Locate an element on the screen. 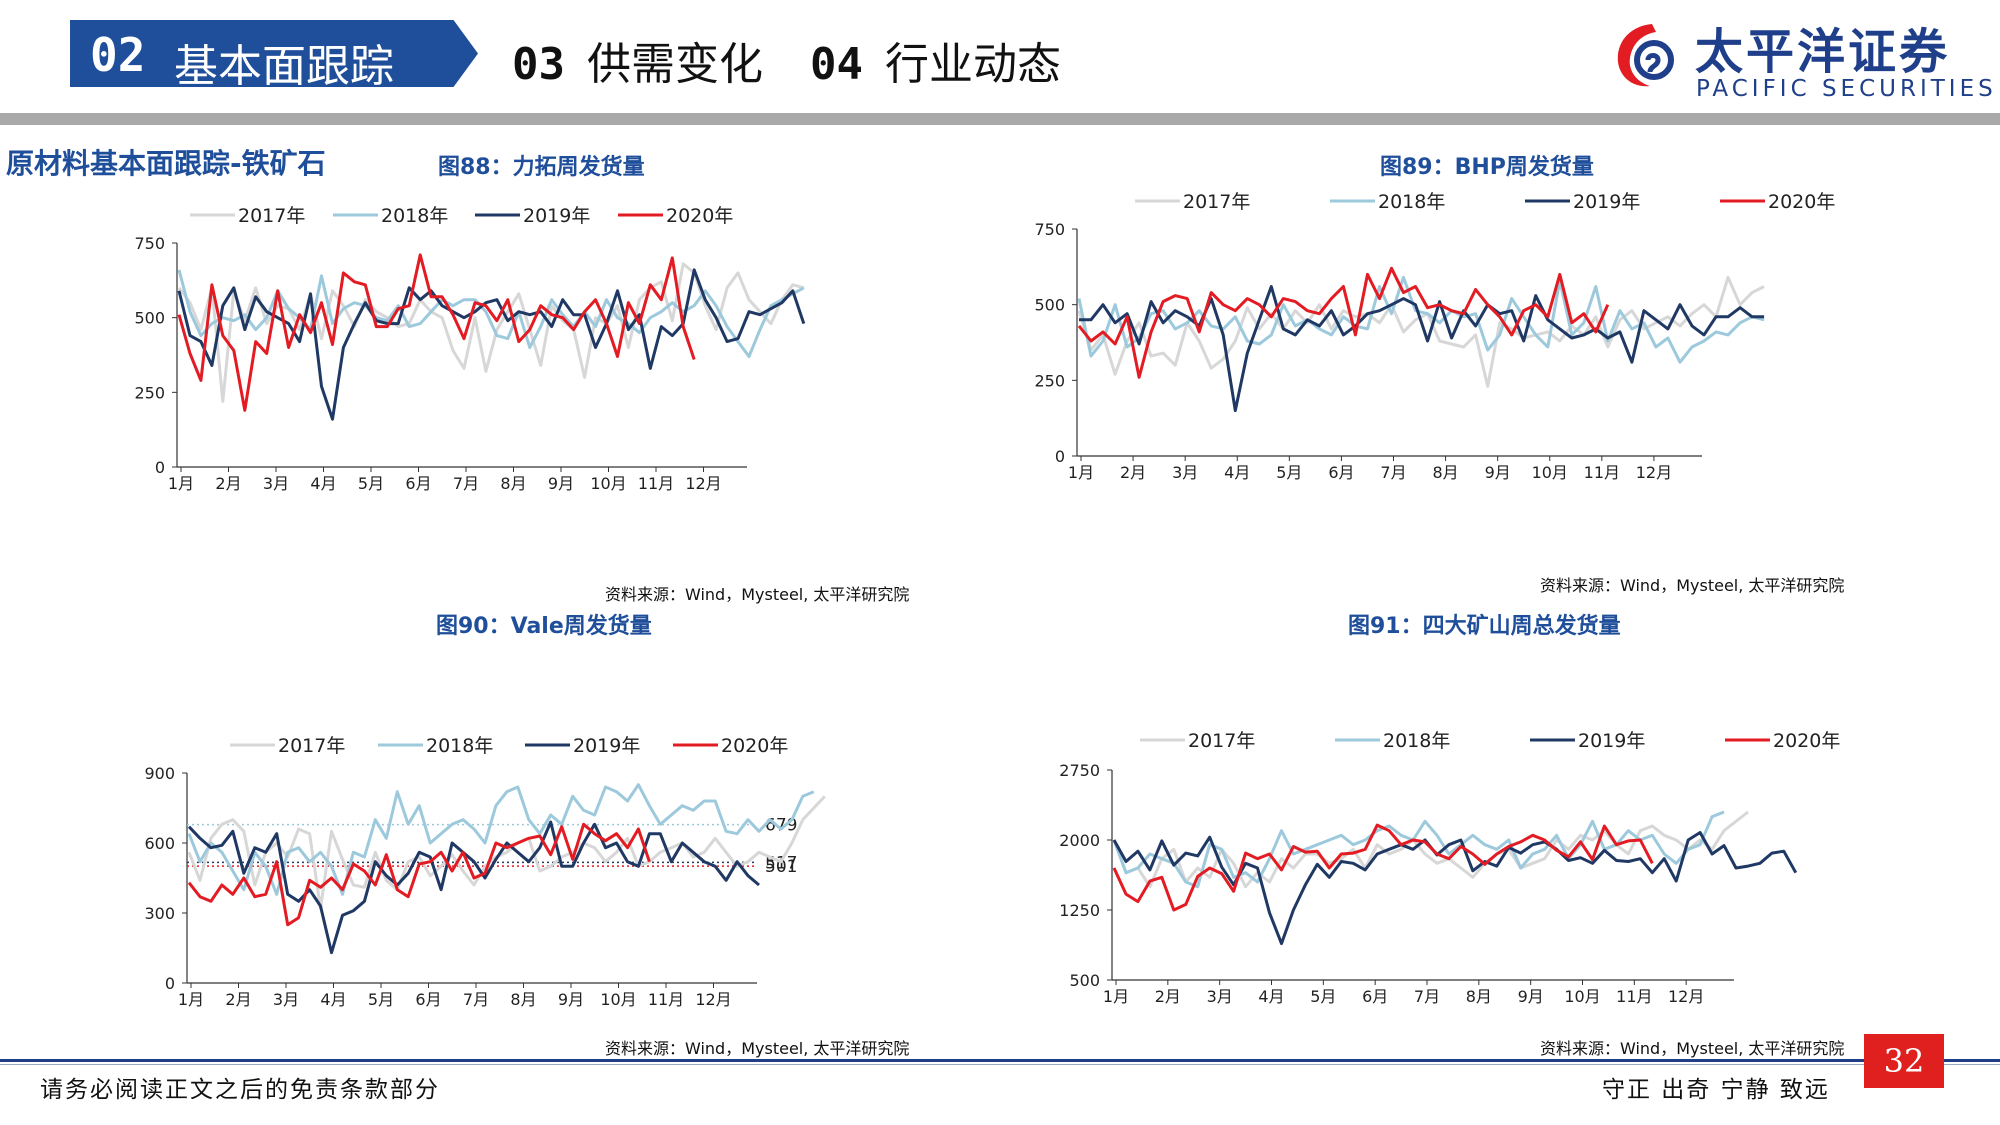 This screenshot has height=1125, width=2000. company-name-cn: 太平洋证券 is located at coordinates (1823, 52).